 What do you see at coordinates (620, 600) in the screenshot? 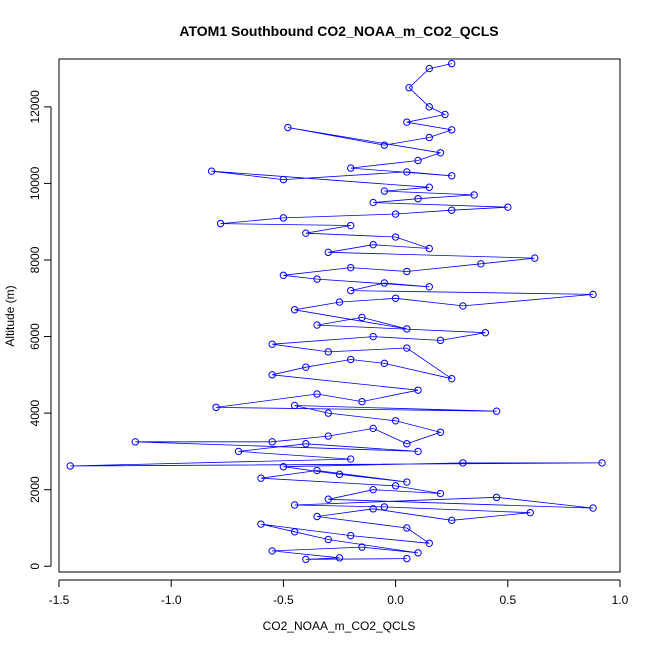
I see `x-tick-label: 1.0` at bounding box center [620, 600].